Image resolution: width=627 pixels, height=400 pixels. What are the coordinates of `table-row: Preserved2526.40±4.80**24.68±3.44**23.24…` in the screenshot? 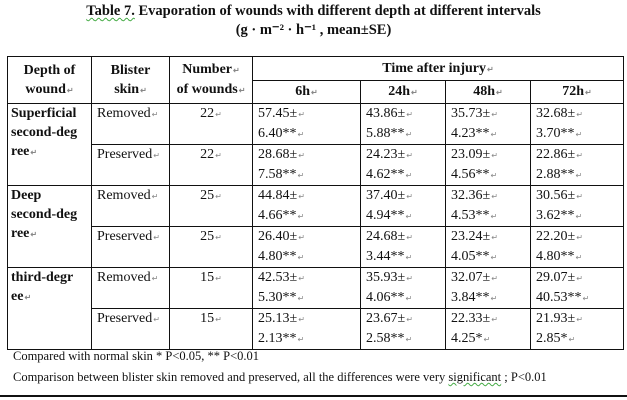 It's located at (316, 247).